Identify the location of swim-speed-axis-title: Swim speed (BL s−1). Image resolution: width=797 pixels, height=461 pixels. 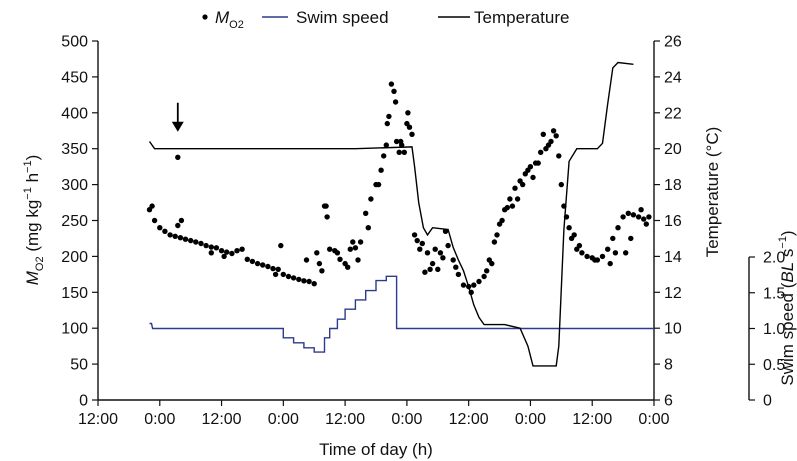
(787, 307).